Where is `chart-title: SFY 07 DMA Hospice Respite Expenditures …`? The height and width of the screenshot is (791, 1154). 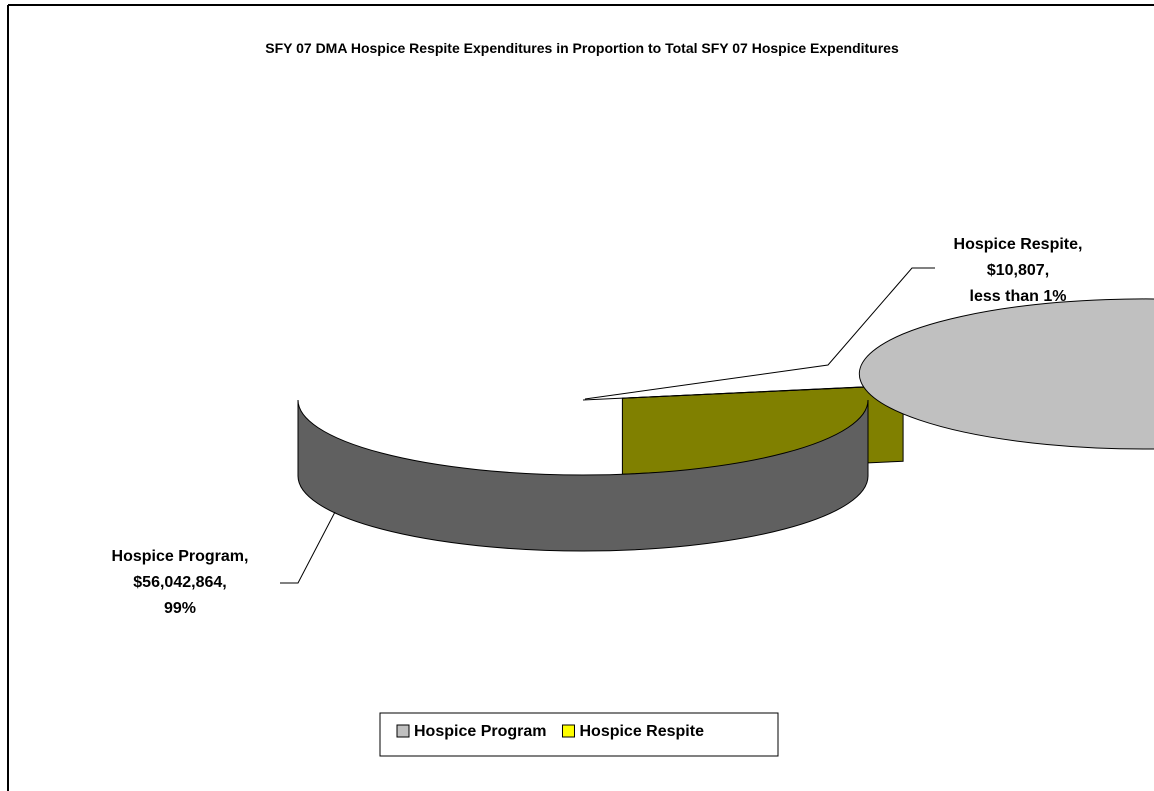 chart-title: SFY 07 DMA Hospice Respite Expenditures … is located at coordinates (582, 48).